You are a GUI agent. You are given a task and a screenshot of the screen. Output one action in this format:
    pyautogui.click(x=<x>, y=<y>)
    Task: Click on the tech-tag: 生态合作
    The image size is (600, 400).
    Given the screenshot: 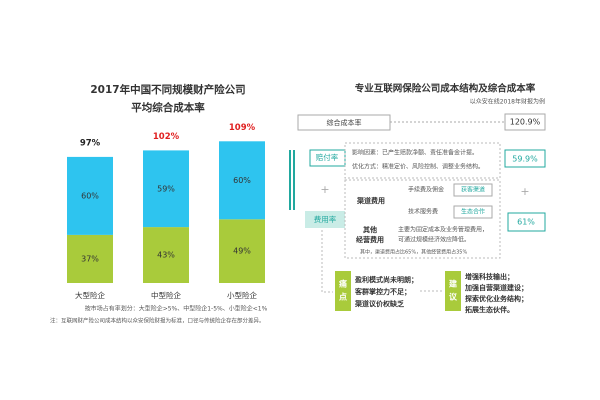 What is the action you would take?
    pyautogui.click(x=473, y=212)
    